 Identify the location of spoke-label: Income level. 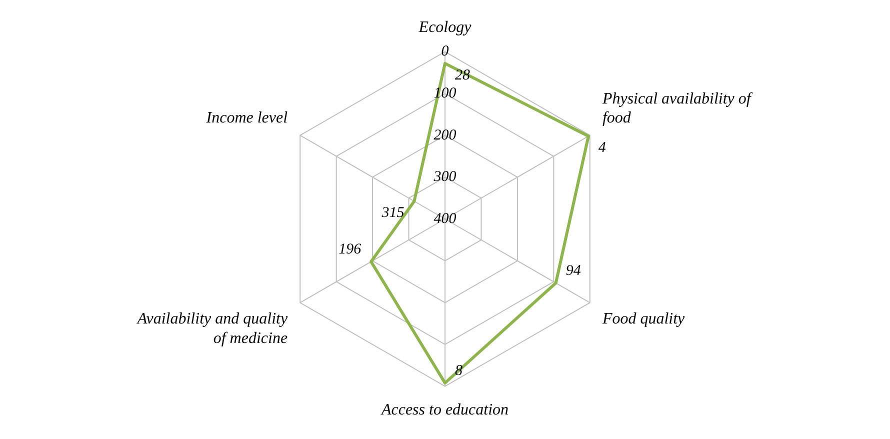
(246, 118).